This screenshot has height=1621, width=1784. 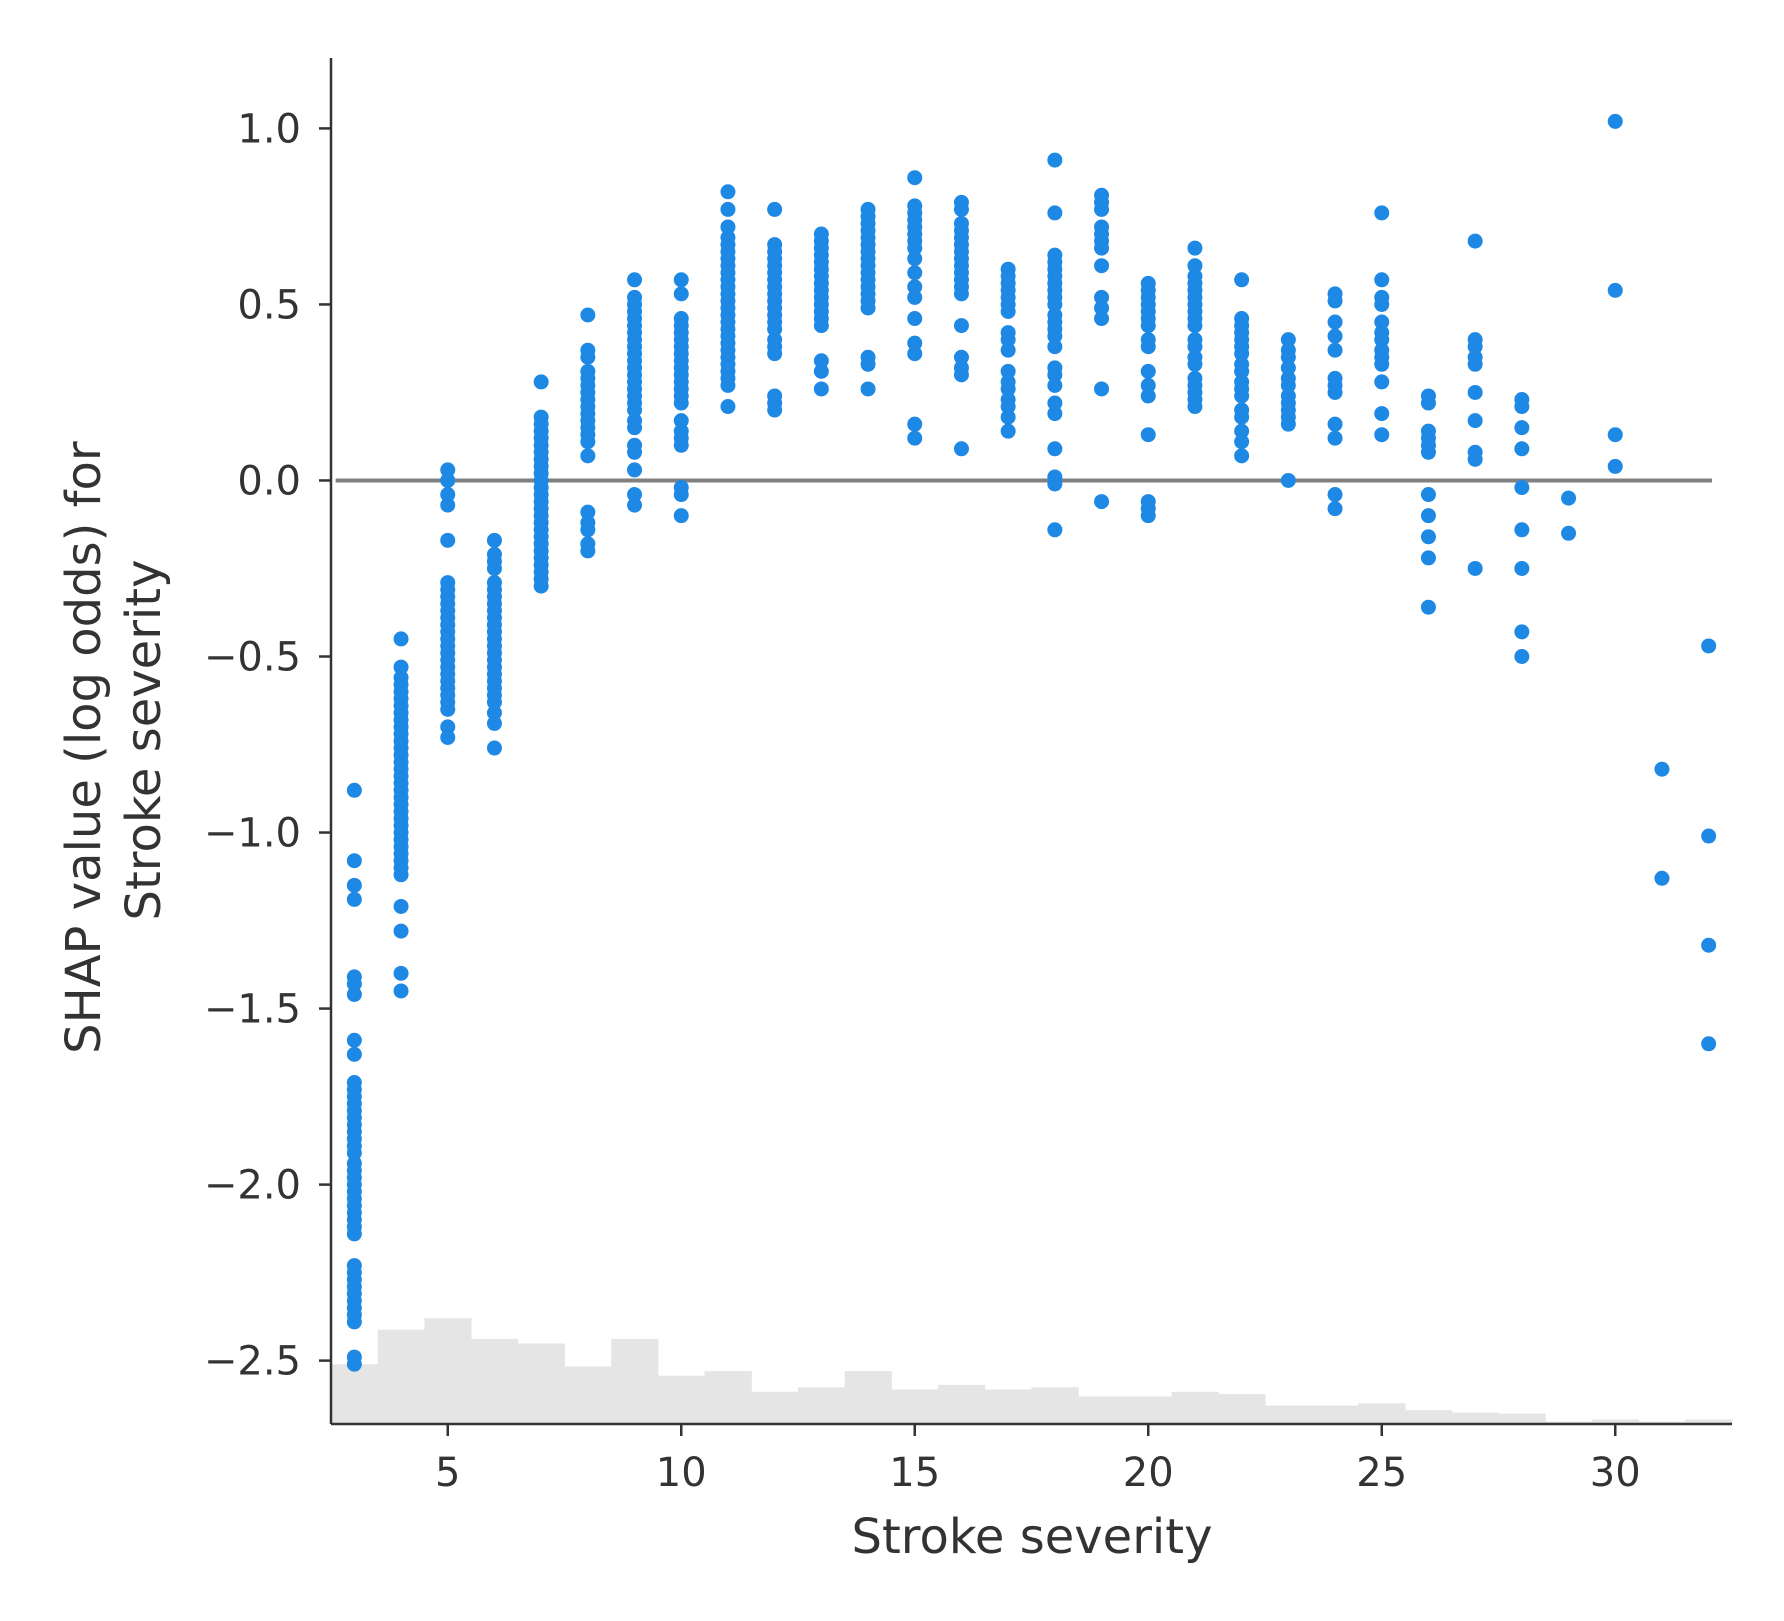 What do you see at coordinates (1032, 1371) in the screenshot?
I see `histogram` at bounding box center [1032, 1371].